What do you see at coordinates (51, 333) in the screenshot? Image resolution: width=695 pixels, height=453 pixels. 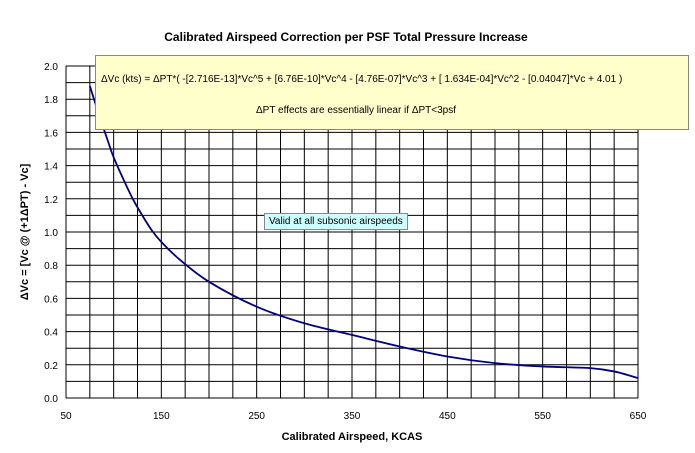 I see `y-tick-label: 0.4` at bounding box center [51, 333].